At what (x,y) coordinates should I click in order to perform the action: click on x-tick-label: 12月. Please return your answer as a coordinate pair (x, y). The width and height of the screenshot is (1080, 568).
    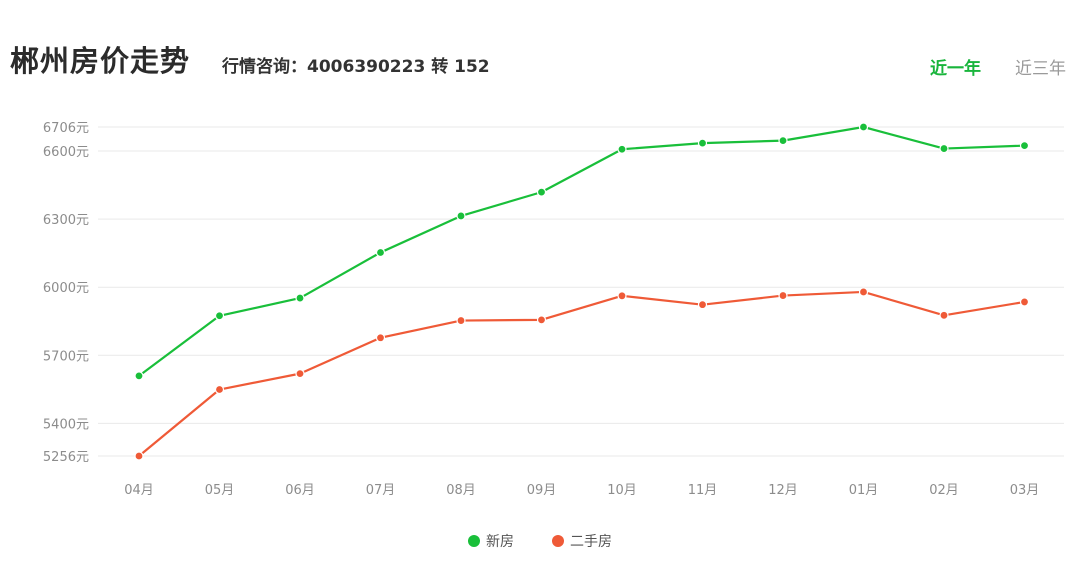
    Looking at the image, I should click on (783, 490).